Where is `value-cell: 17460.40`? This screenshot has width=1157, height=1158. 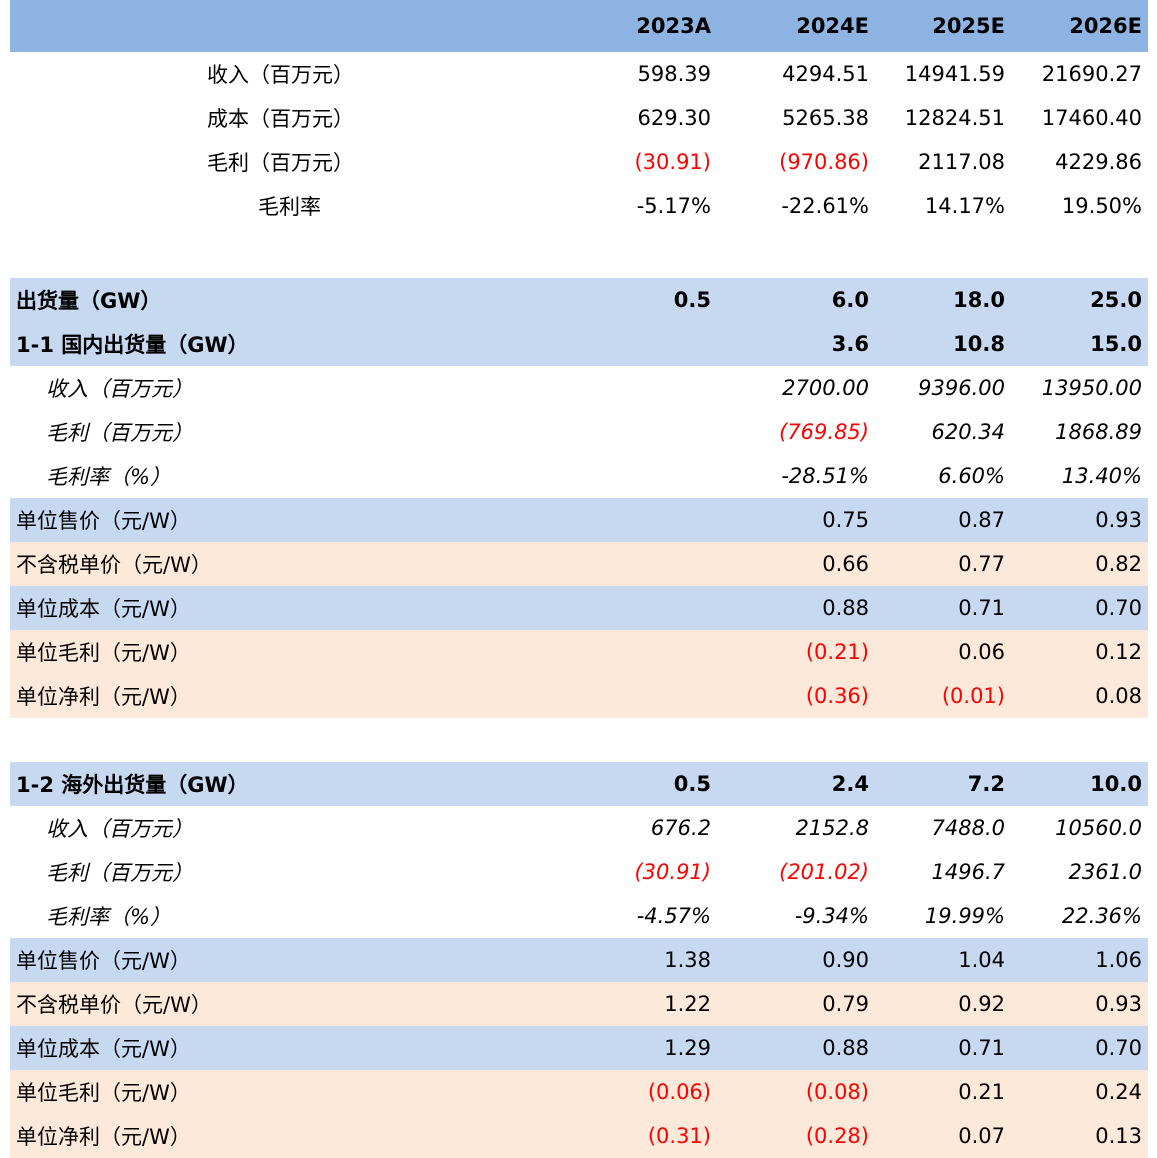 value-cell: 17460.40 is located at coordinates (1091, 118).